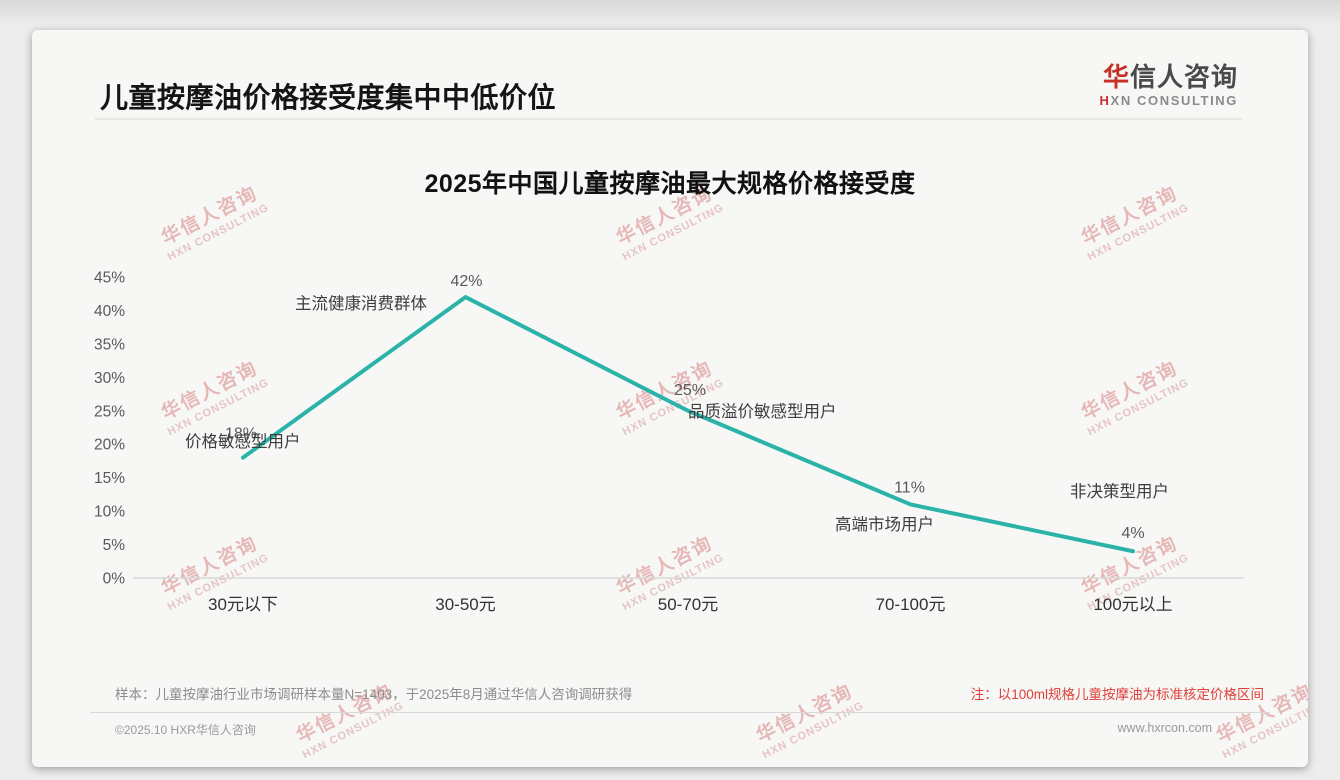 The width and height of the screenshot is (1340, 780). I want to click on footer-divider, so click(680, 712).